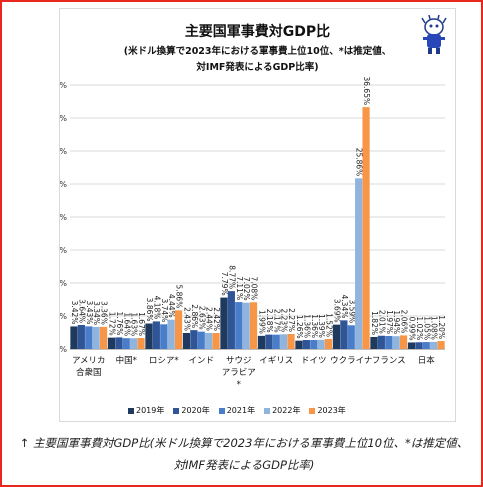 The height and width of the screenshot is (487, 483). I want to click on data-label: 4.18%, so click(156, 308).